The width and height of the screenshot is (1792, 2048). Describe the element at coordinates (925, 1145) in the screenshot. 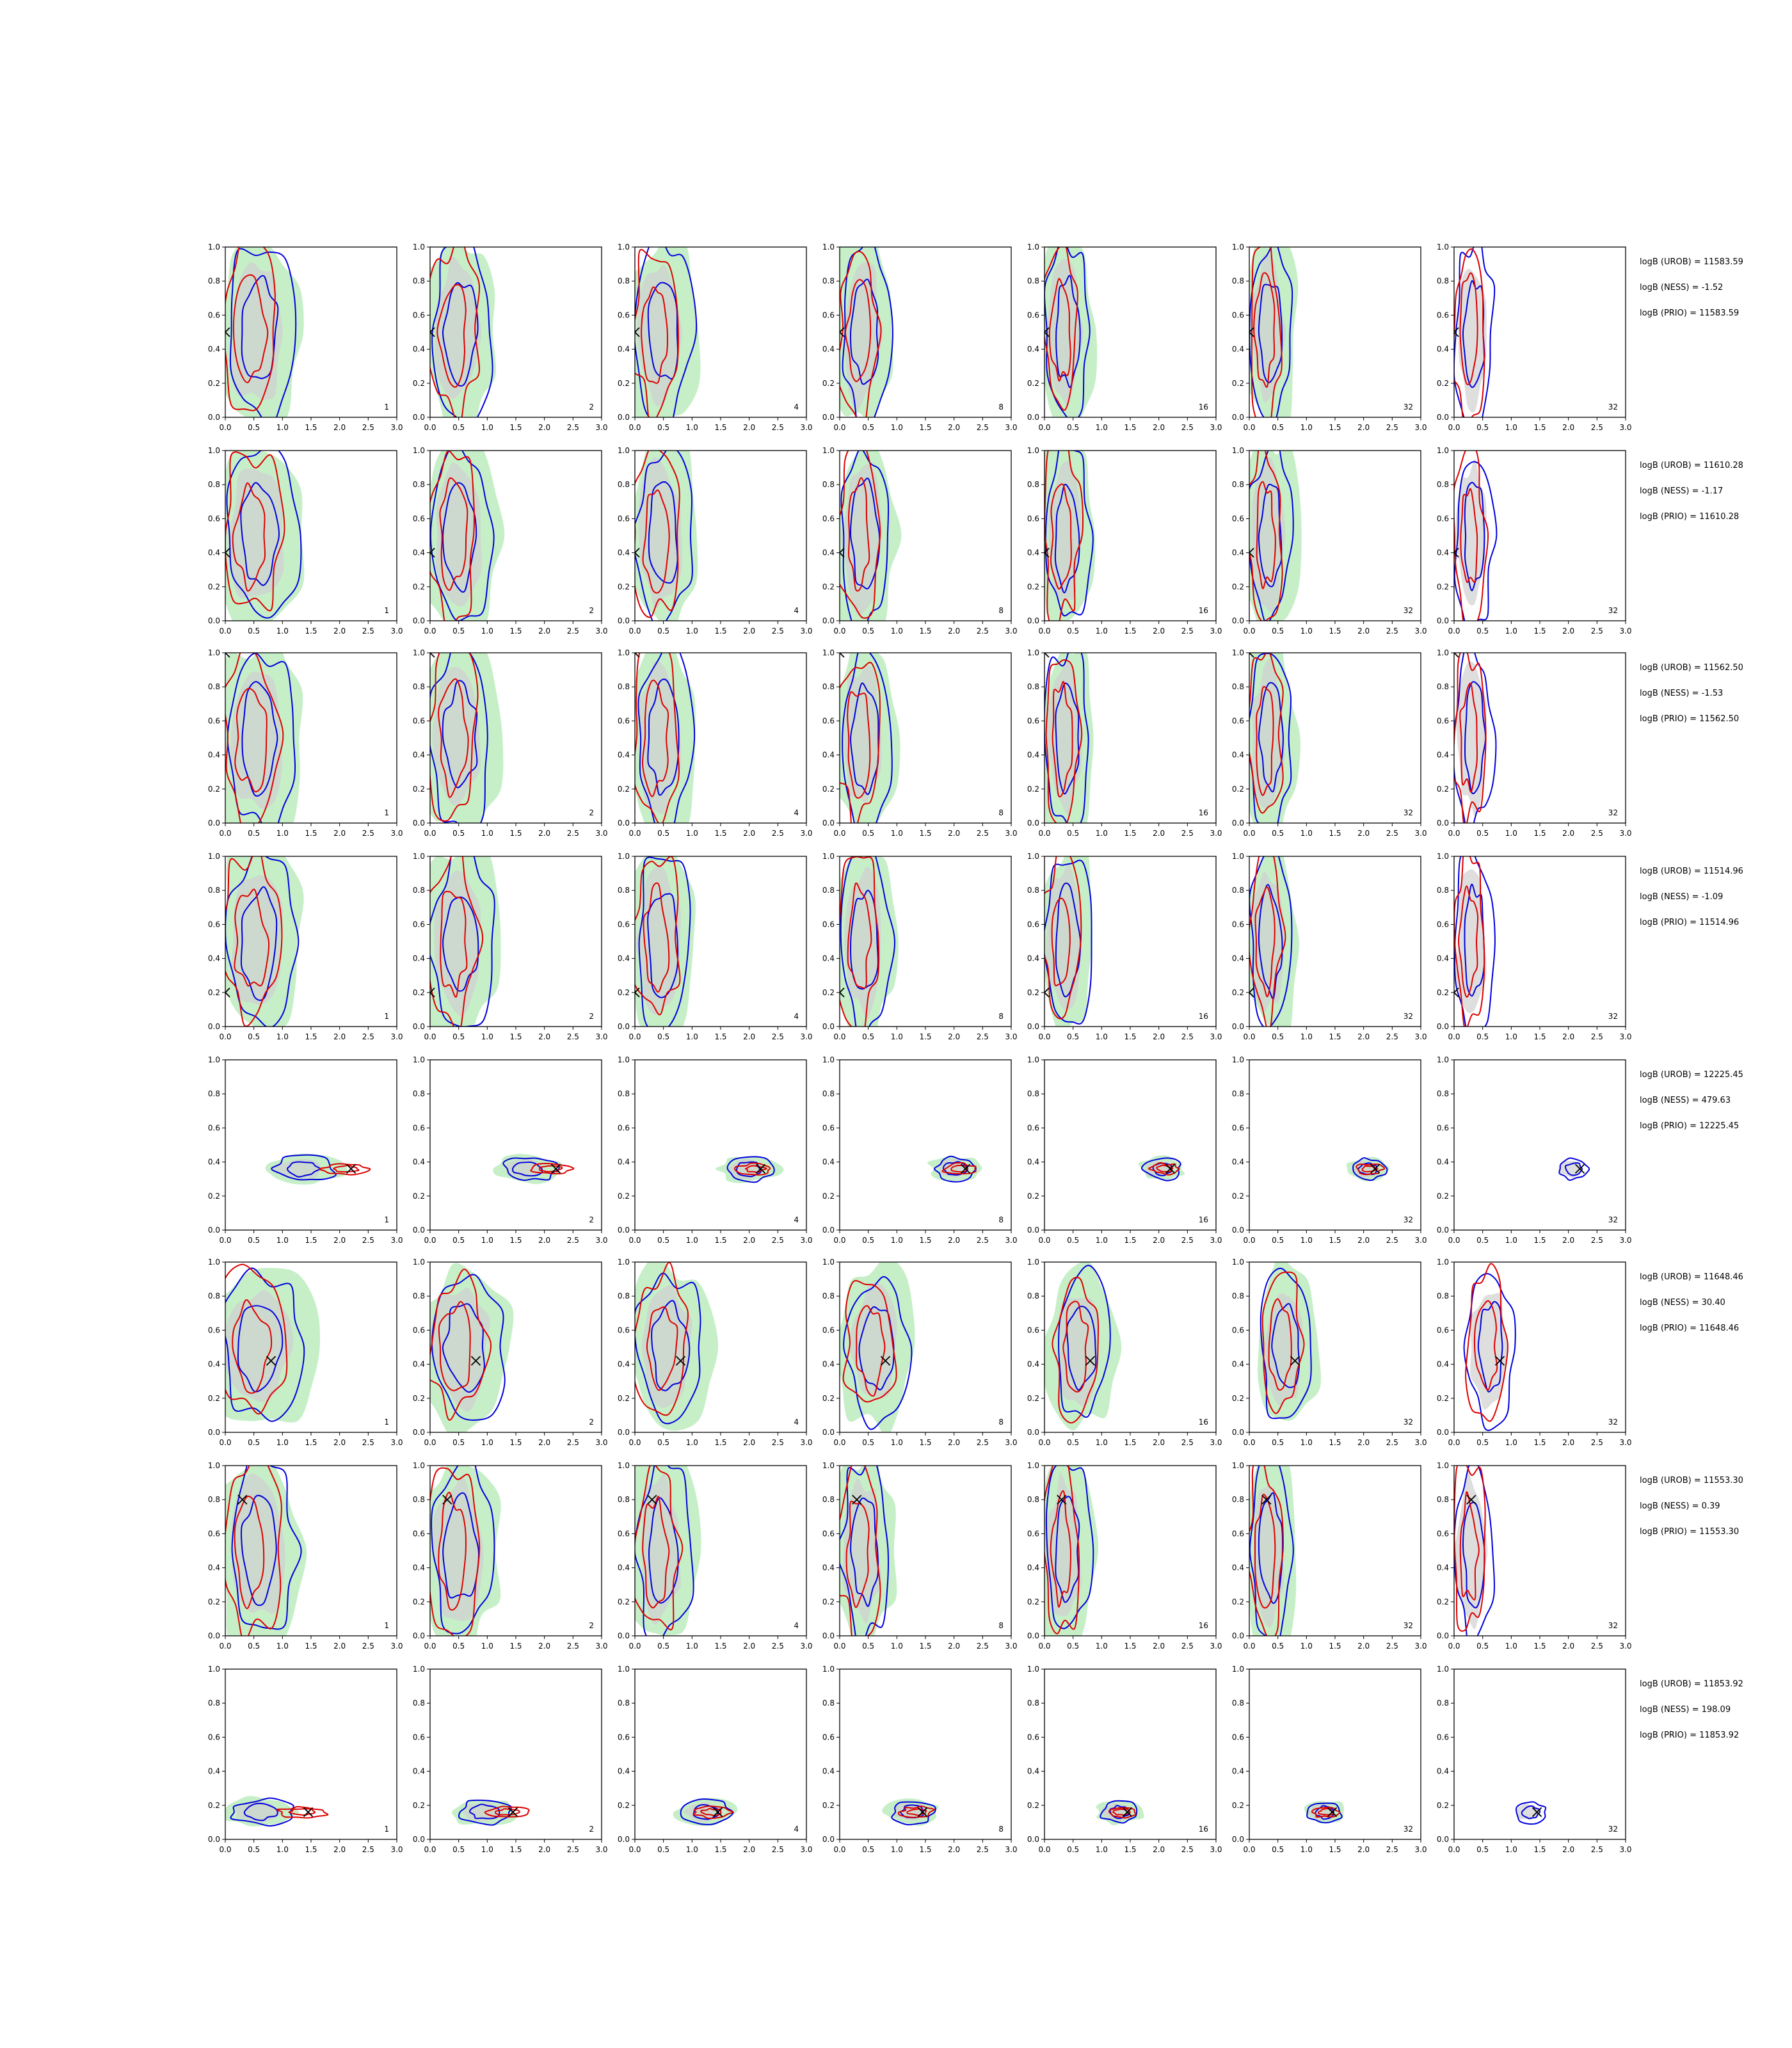

I see `panel-frame` at that location.